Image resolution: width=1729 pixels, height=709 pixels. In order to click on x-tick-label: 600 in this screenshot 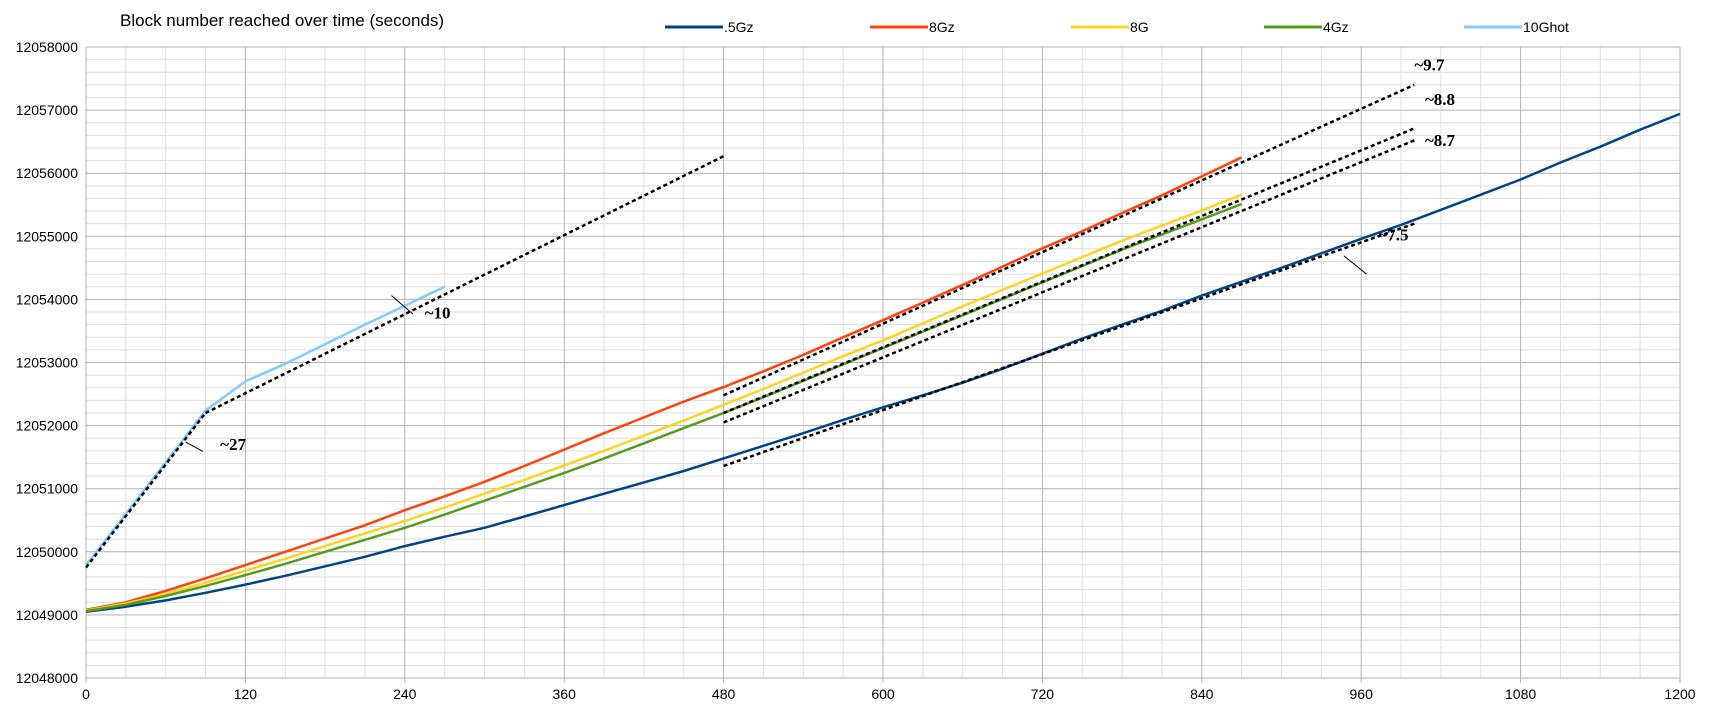, I will do `click(883, 694)`.